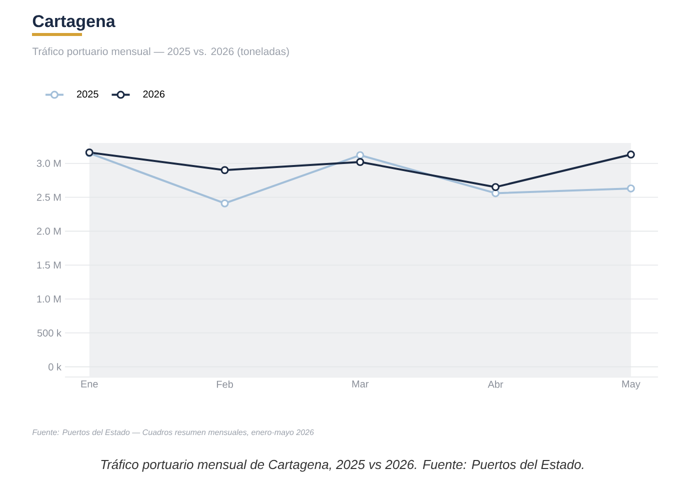 This screenshot has height=490, width=685. What do you see at coordinates (154, 94) in the screenshot?
I see `legend-label: 2026` at bounding box center [154, 94].